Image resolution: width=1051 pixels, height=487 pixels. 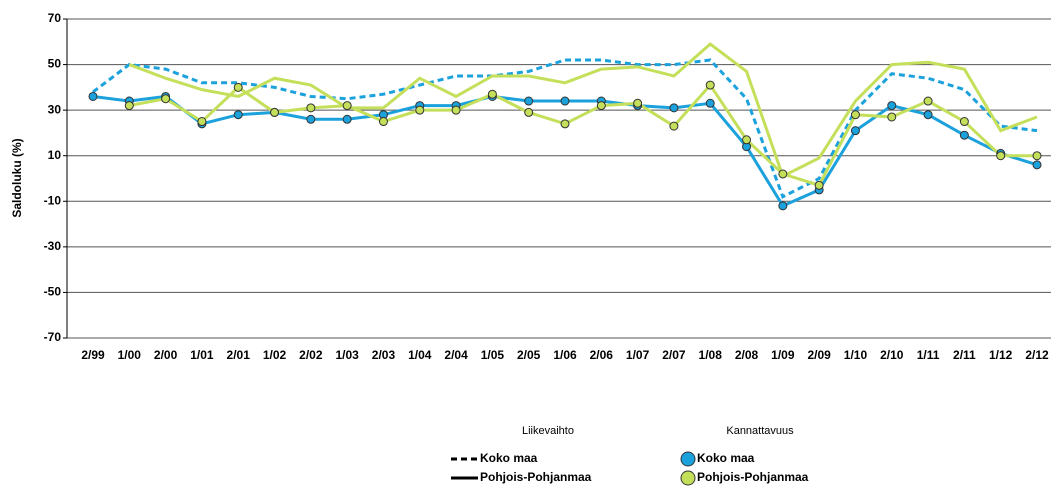 What do you see at coordinates (1037, 355) in the screenshot?
I see `x-tick-label: 2/12` at bounding box center [1037, 355].